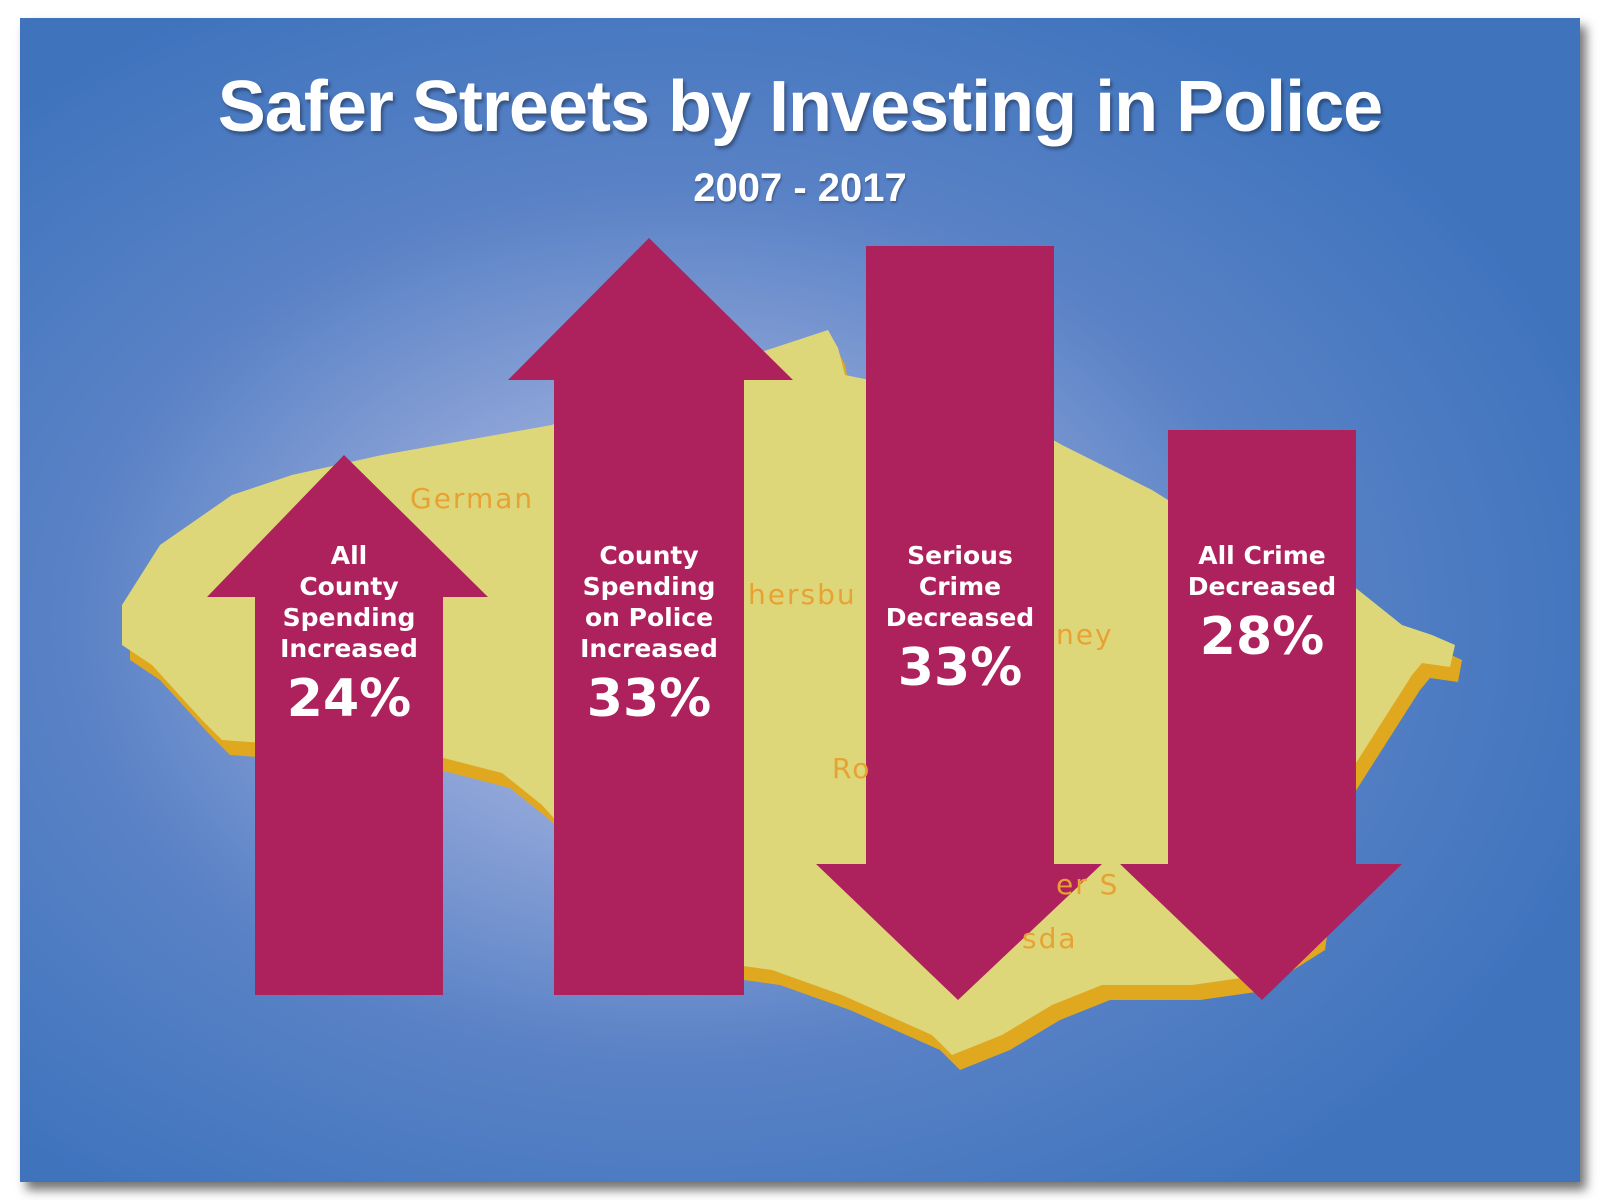  I want to click on page-title: Safer Streets by Investing in Police, so click(800, 107).